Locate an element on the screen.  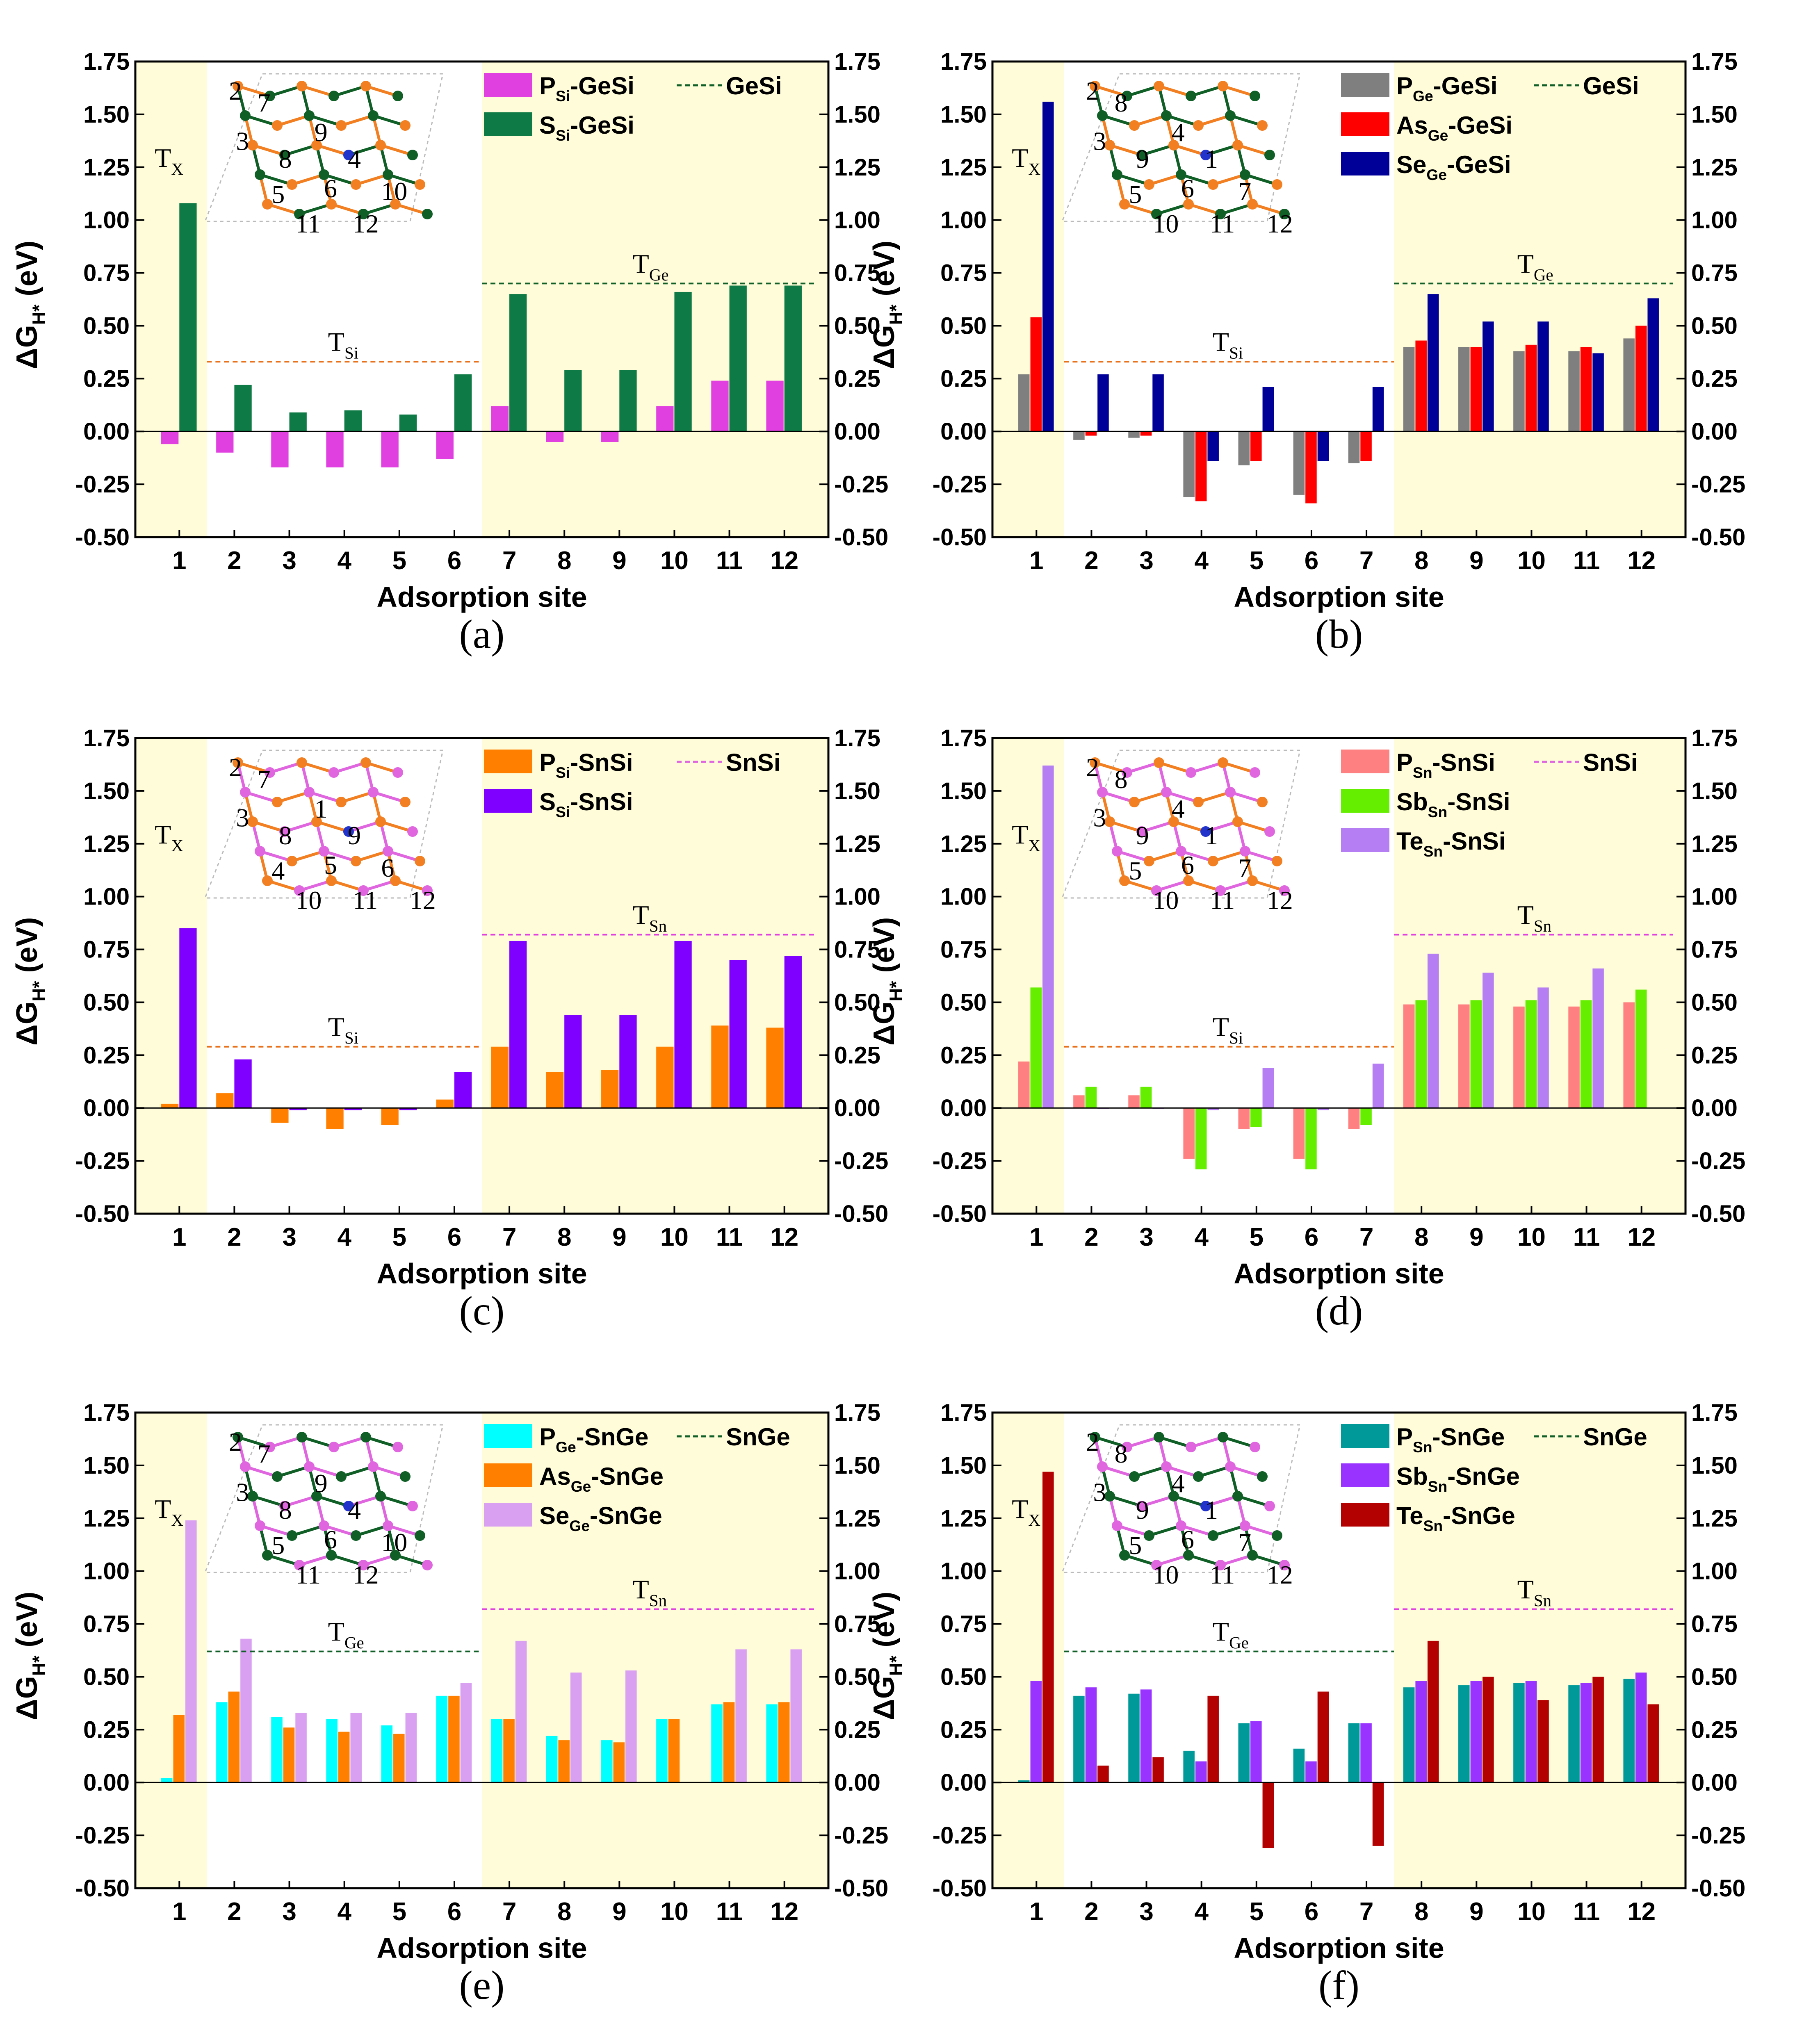
structure-site-label: 4 is located at coordinates (1178, 1483).